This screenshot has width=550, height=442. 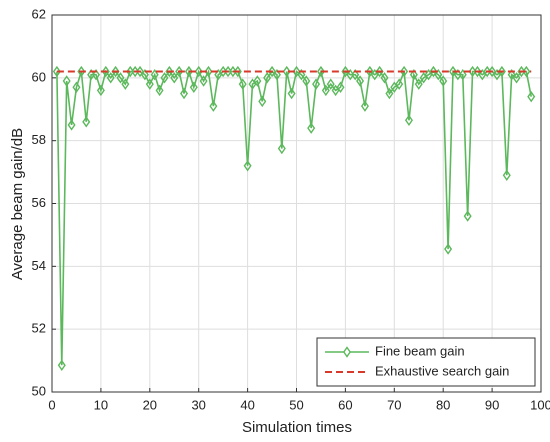 I want to click on y-tick-label: 52, so click(x=39, y=328).